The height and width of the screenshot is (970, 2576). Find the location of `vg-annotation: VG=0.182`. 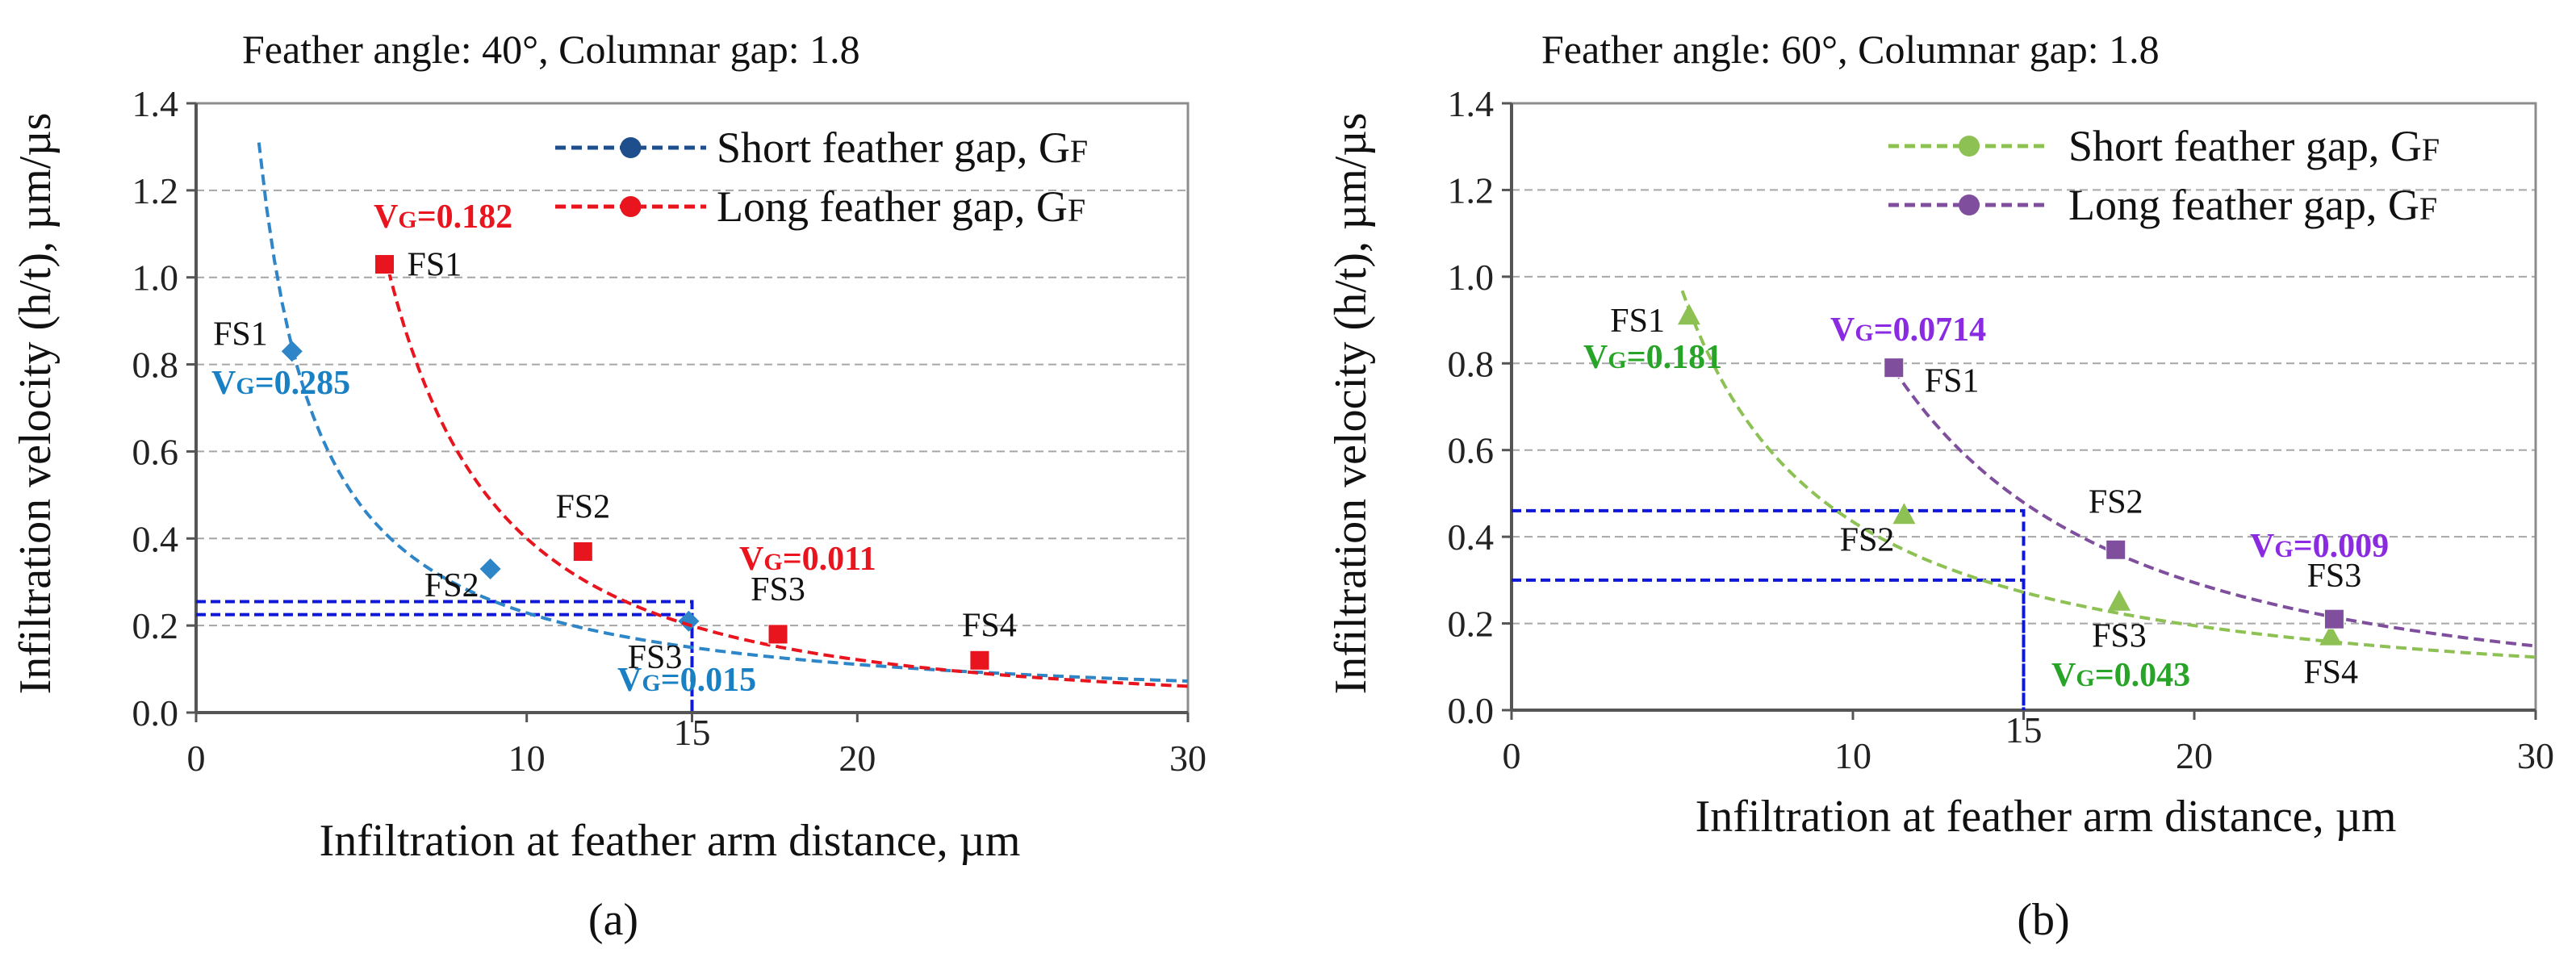

vg-annotation: VG=0.182 is located at coordinates (443, 217).